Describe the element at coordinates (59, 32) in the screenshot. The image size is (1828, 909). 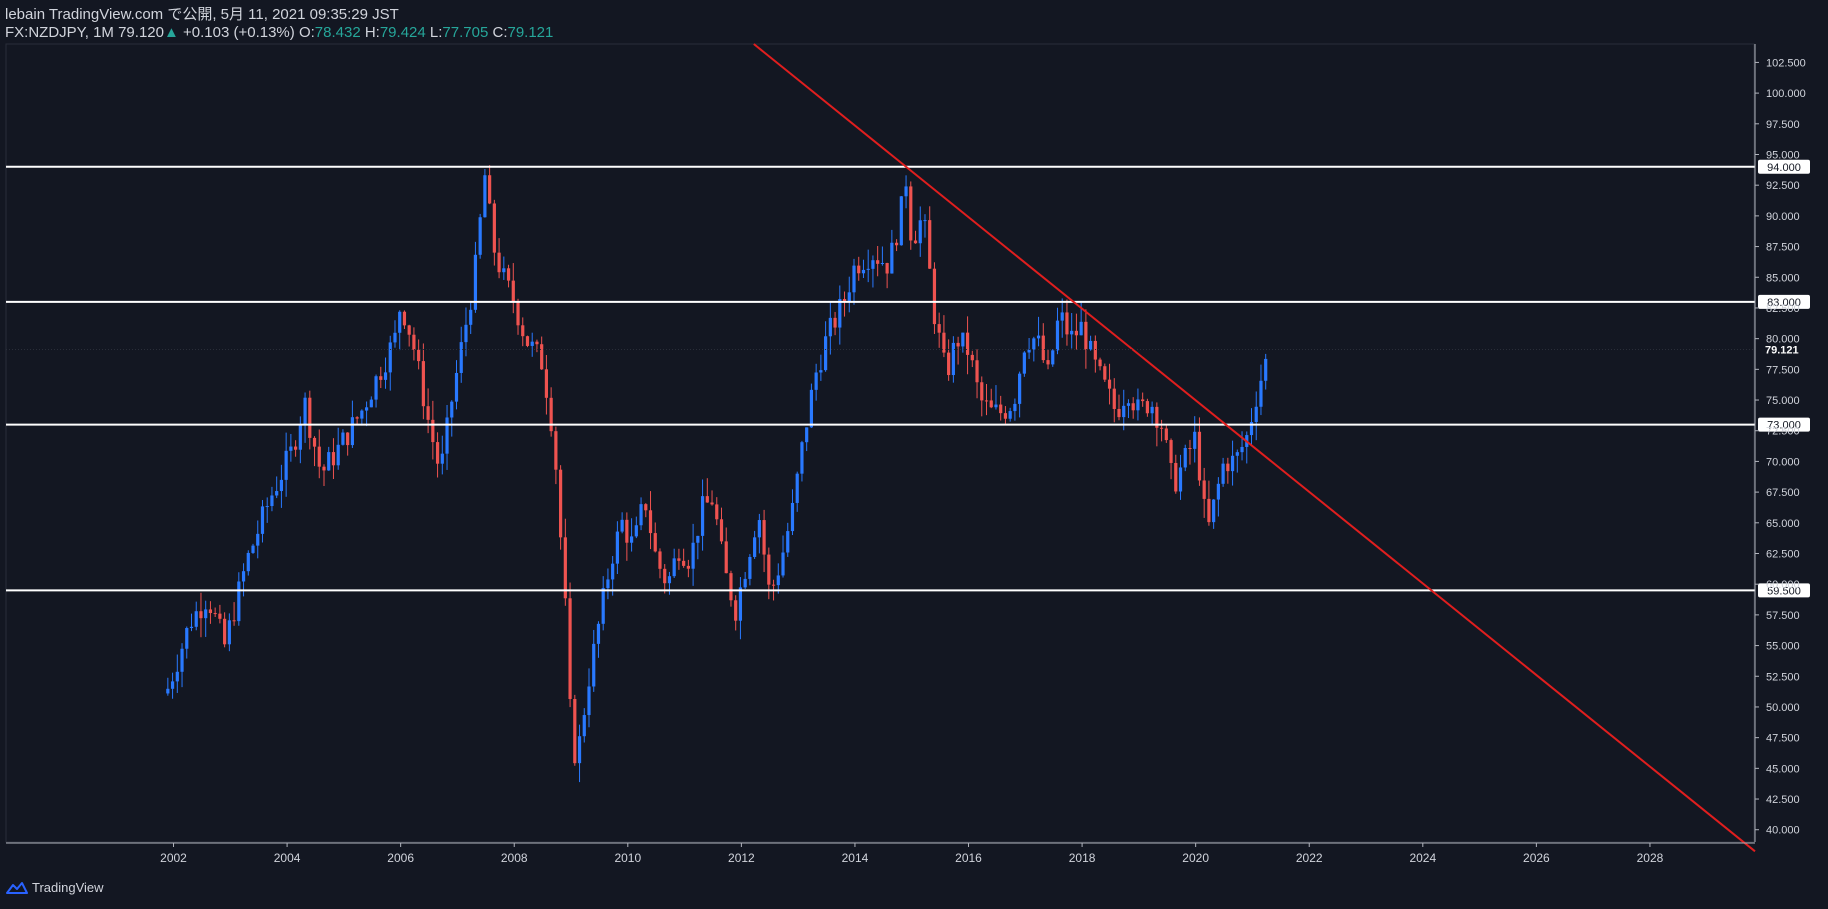
I see `symbol-label: FX:NZDJPY, 1M` at that location.